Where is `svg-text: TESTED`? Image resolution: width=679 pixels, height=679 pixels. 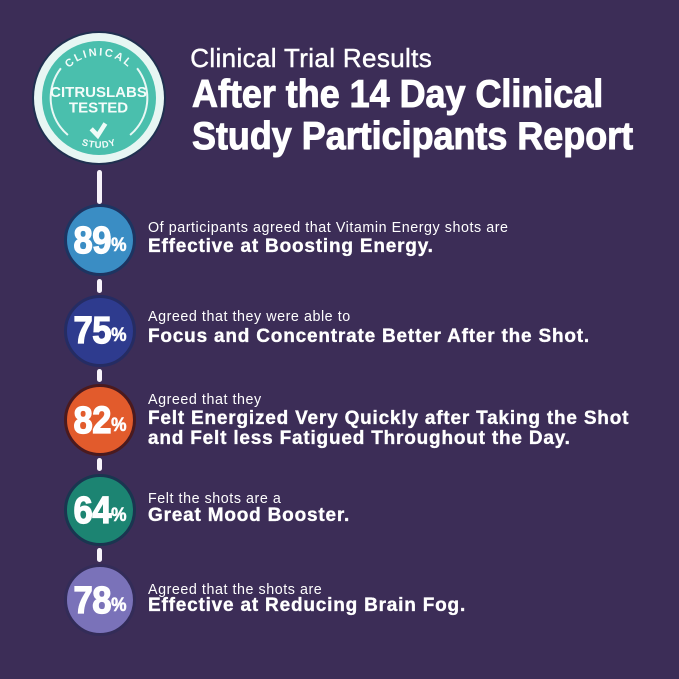 svg-text: TESTED is located at coordinates (98, 108).